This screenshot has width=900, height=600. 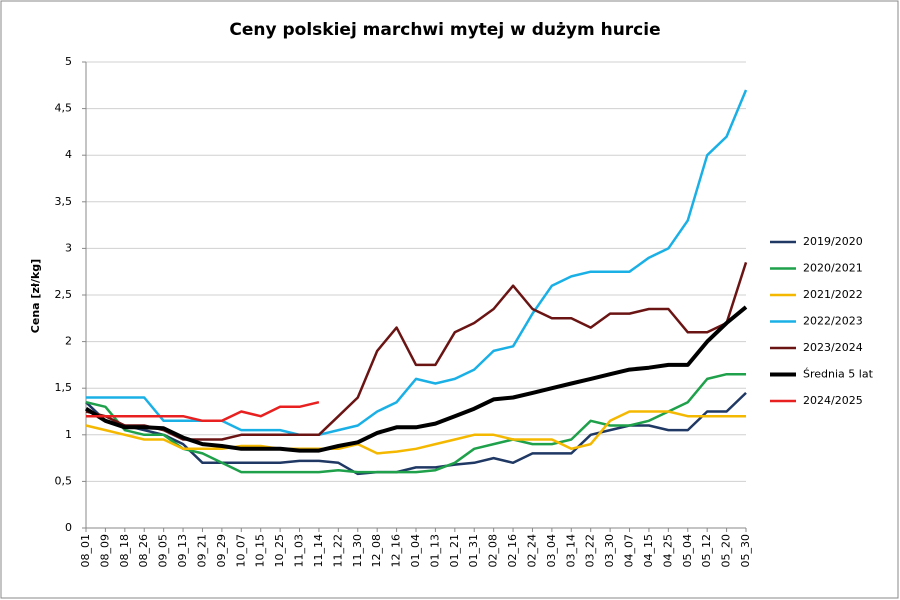 I want to click on y-tick-label: 5, so click(x=68, y=61).